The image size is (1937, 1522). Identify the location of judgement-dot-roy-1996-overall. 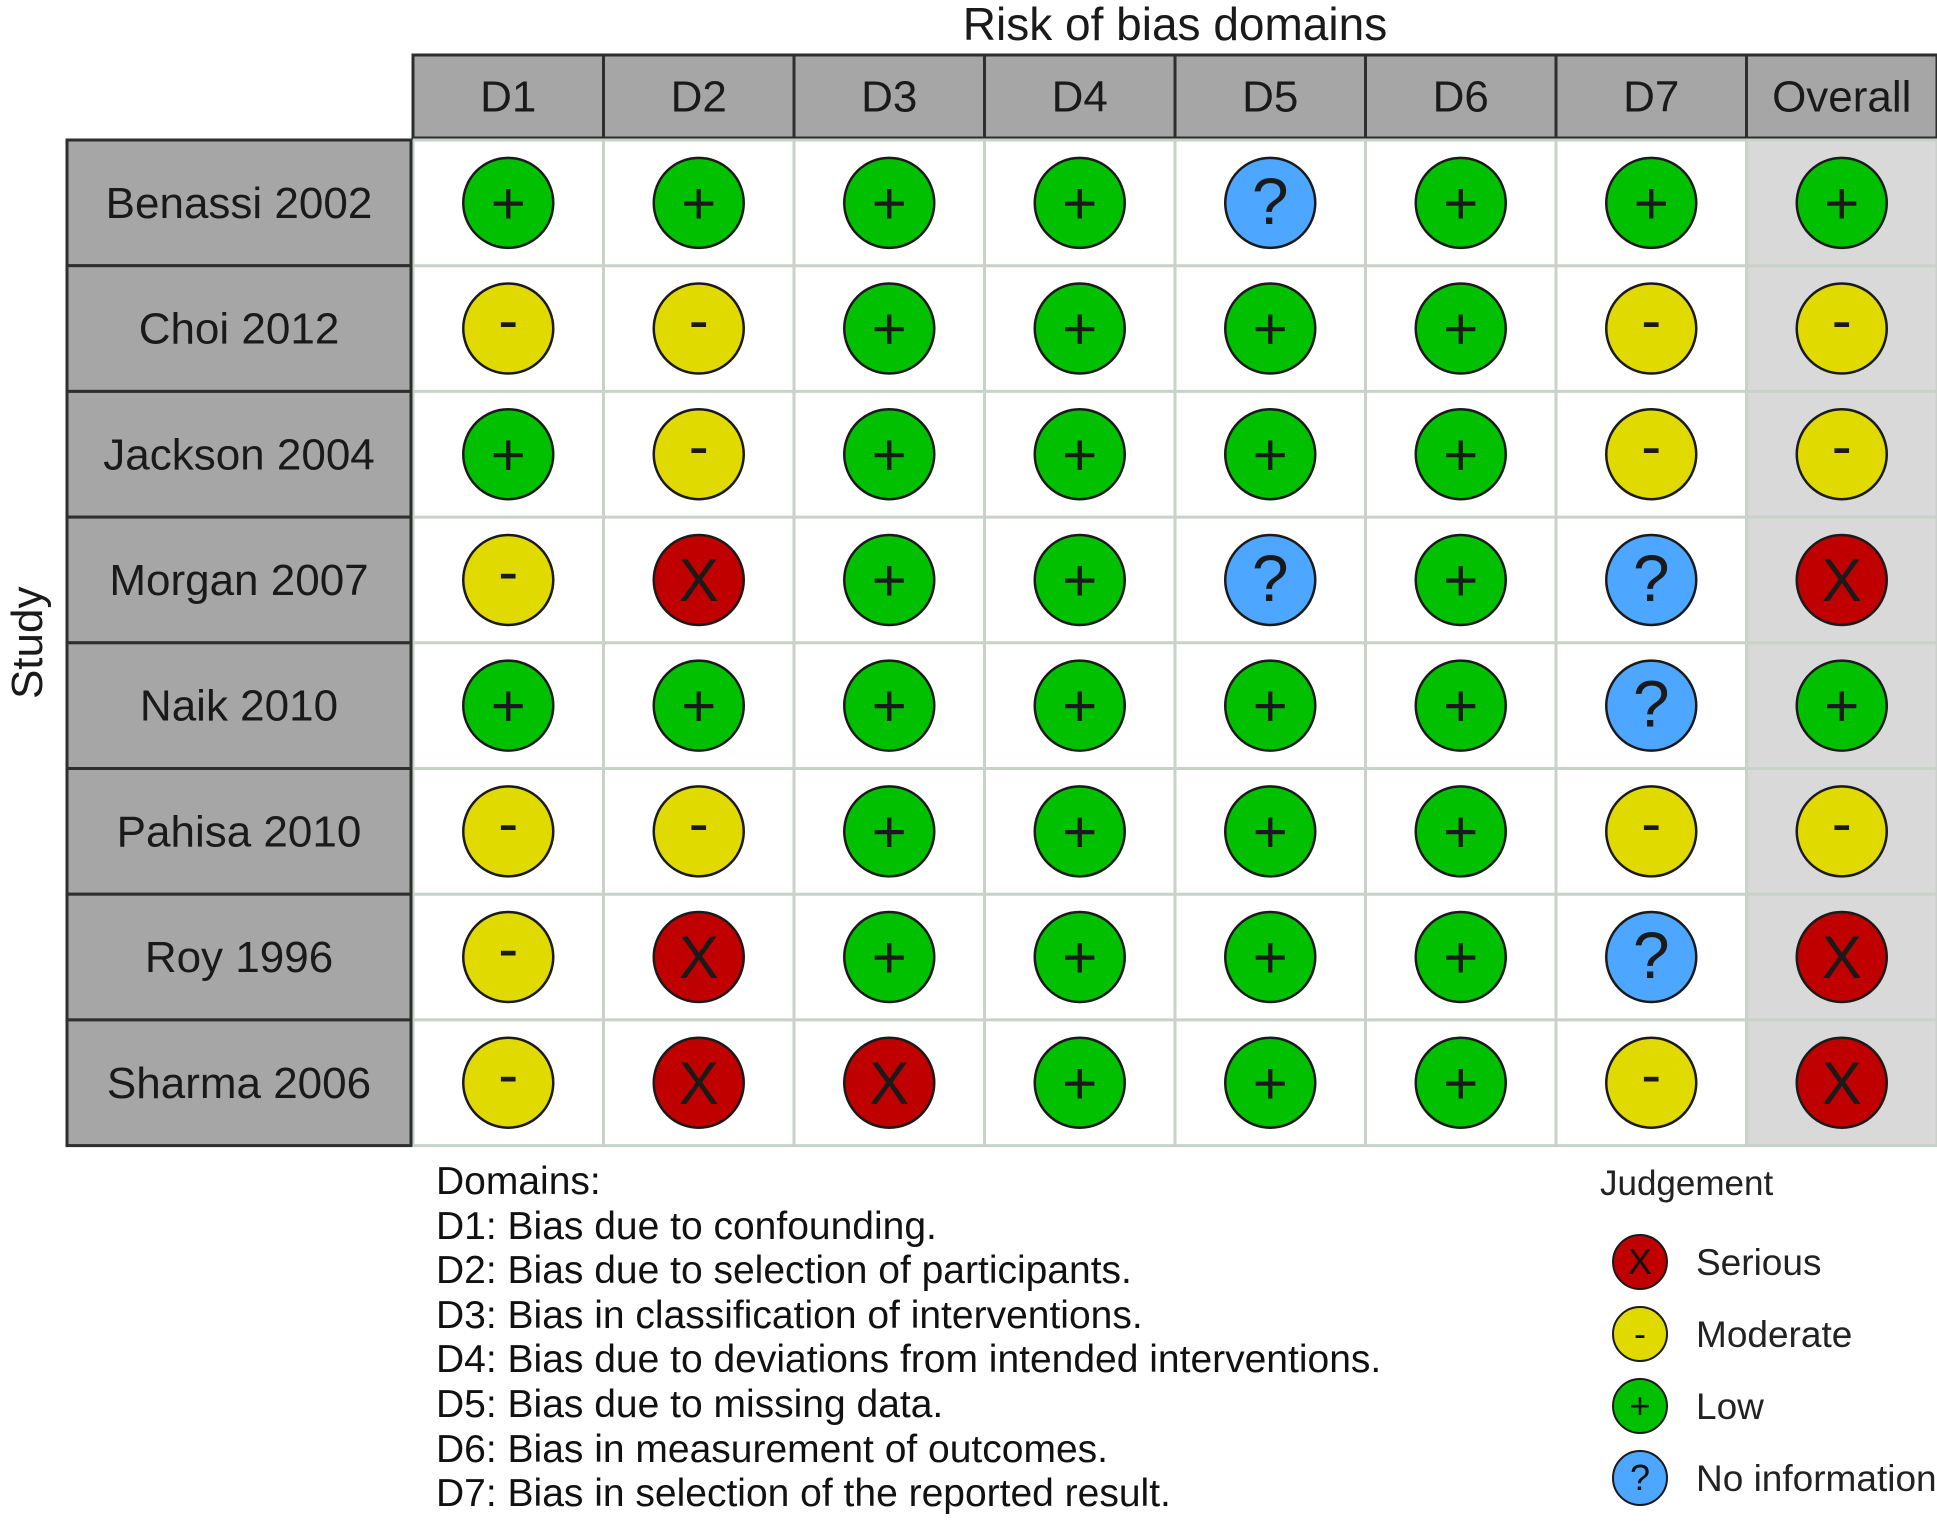
(1841, 957).